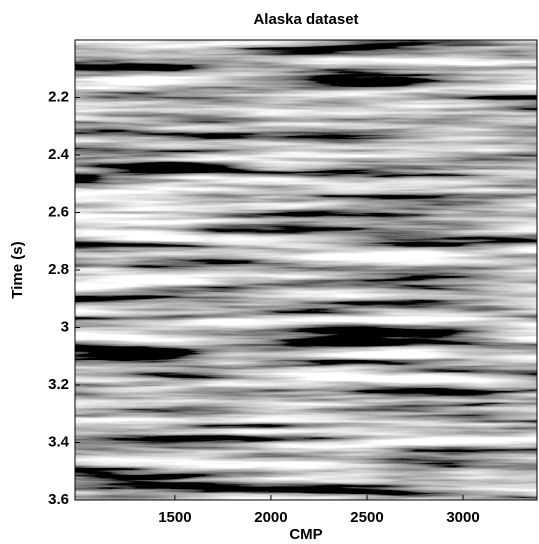 The height and width of the screenshot is (544, 539). I want to click on x-axis-label: CMP, so click(305, 534).